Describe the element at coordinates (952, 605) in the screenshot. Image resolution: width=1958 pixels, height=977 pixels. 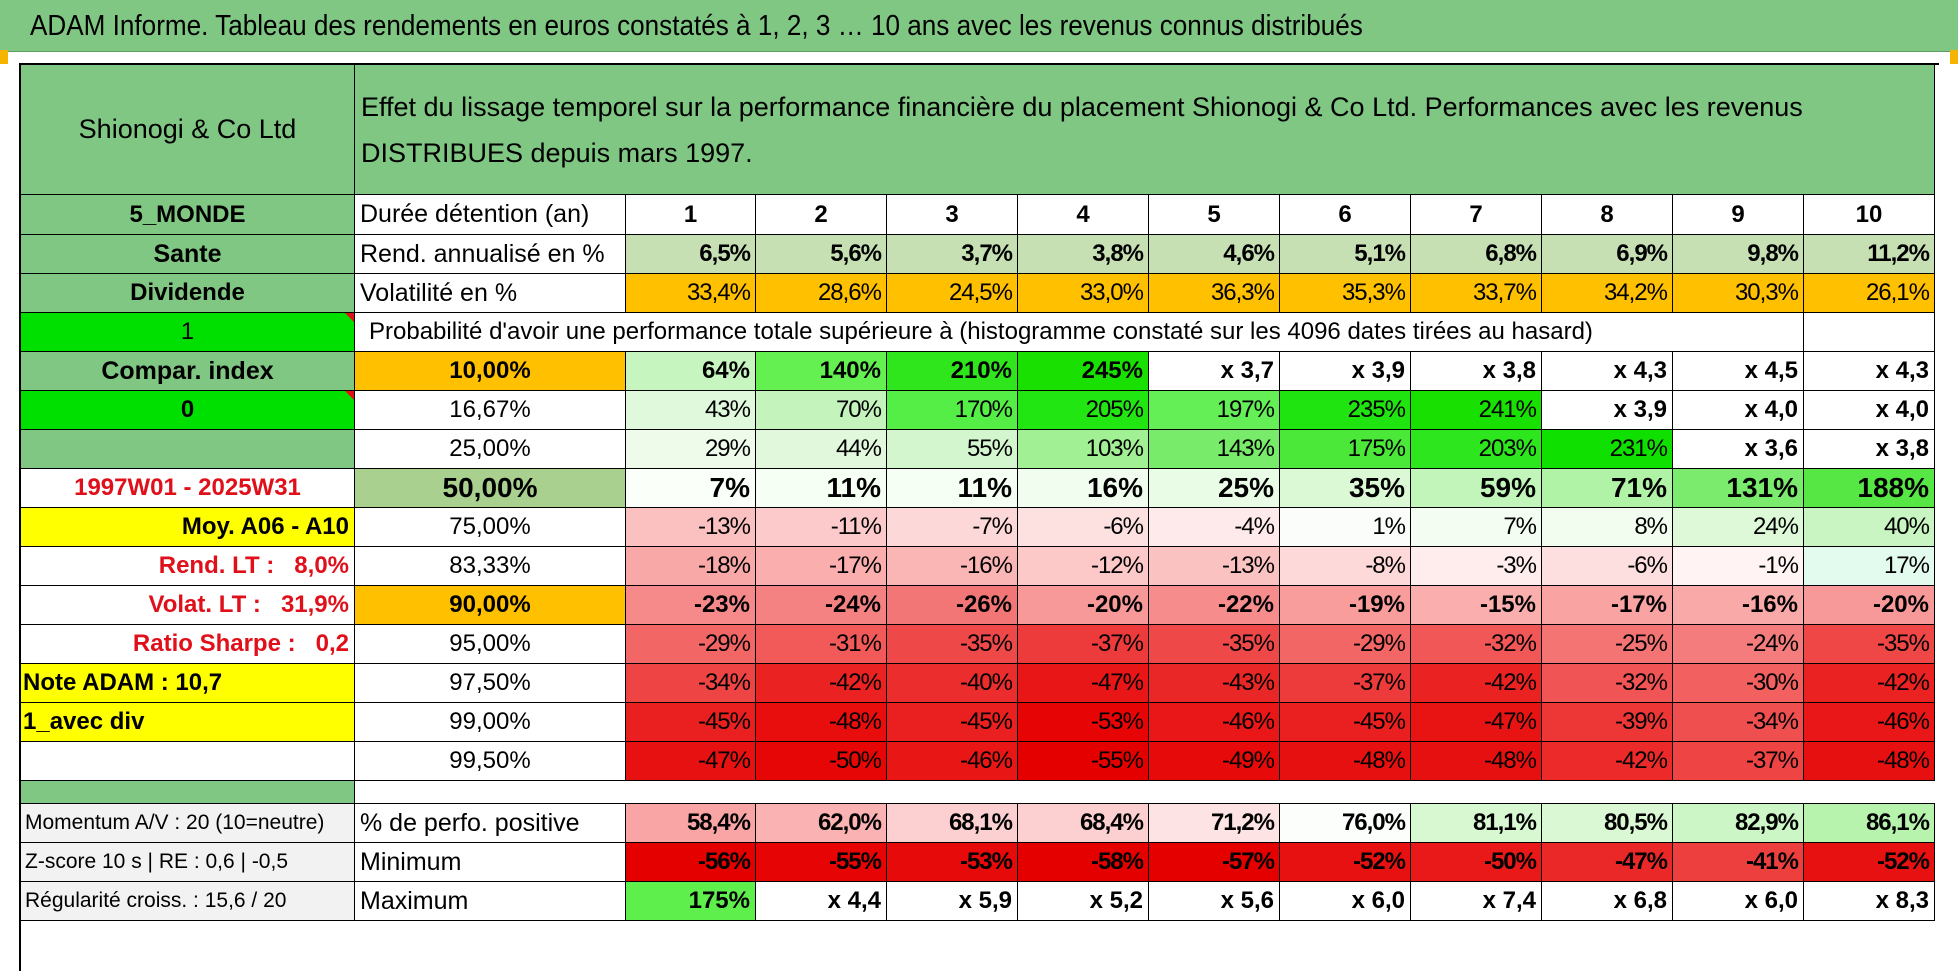
I see `quantile-cell: -26%` at that location.